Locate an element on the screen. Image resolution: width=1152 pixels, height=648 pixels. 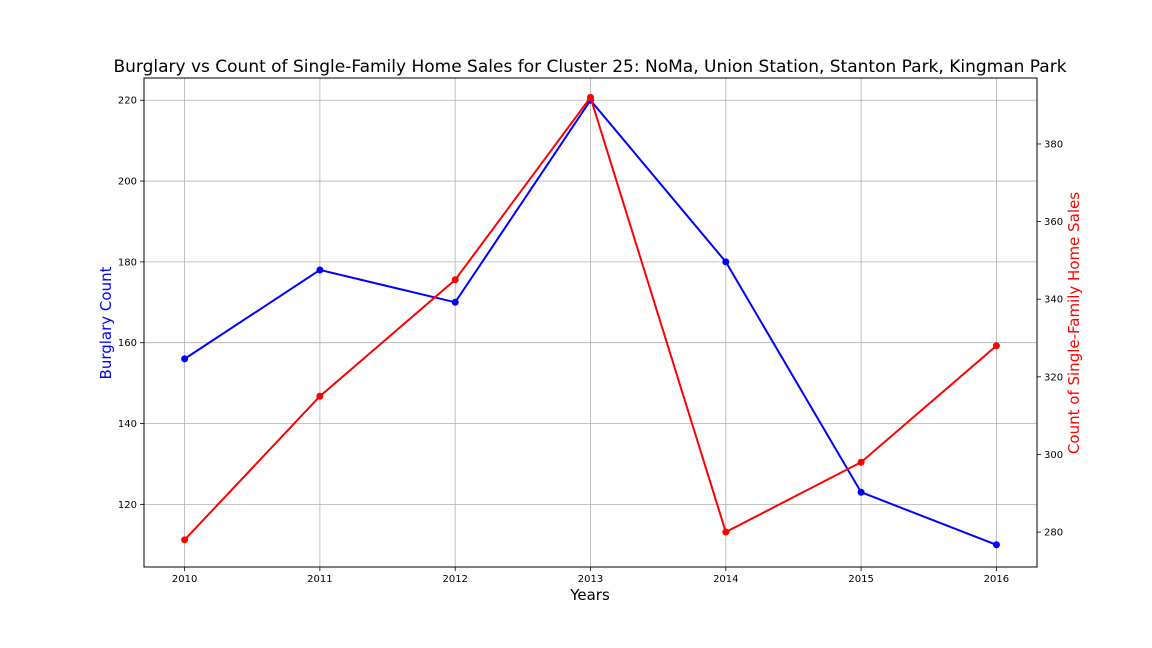
y-axis-left: 120 140 160 180 200 220 is located at coordinates (131, 303).